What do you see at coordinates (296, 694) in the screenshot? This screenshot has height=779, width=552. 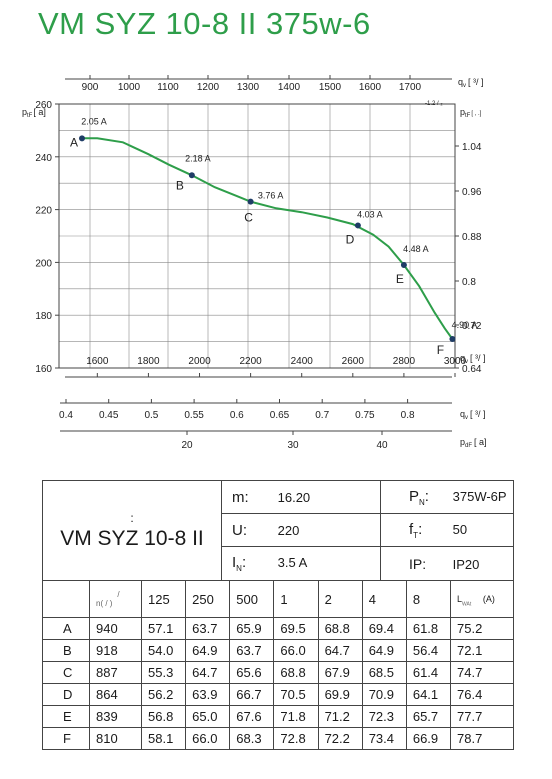 I see `row-level-3: 70.5` at bounding box center [296, 694].